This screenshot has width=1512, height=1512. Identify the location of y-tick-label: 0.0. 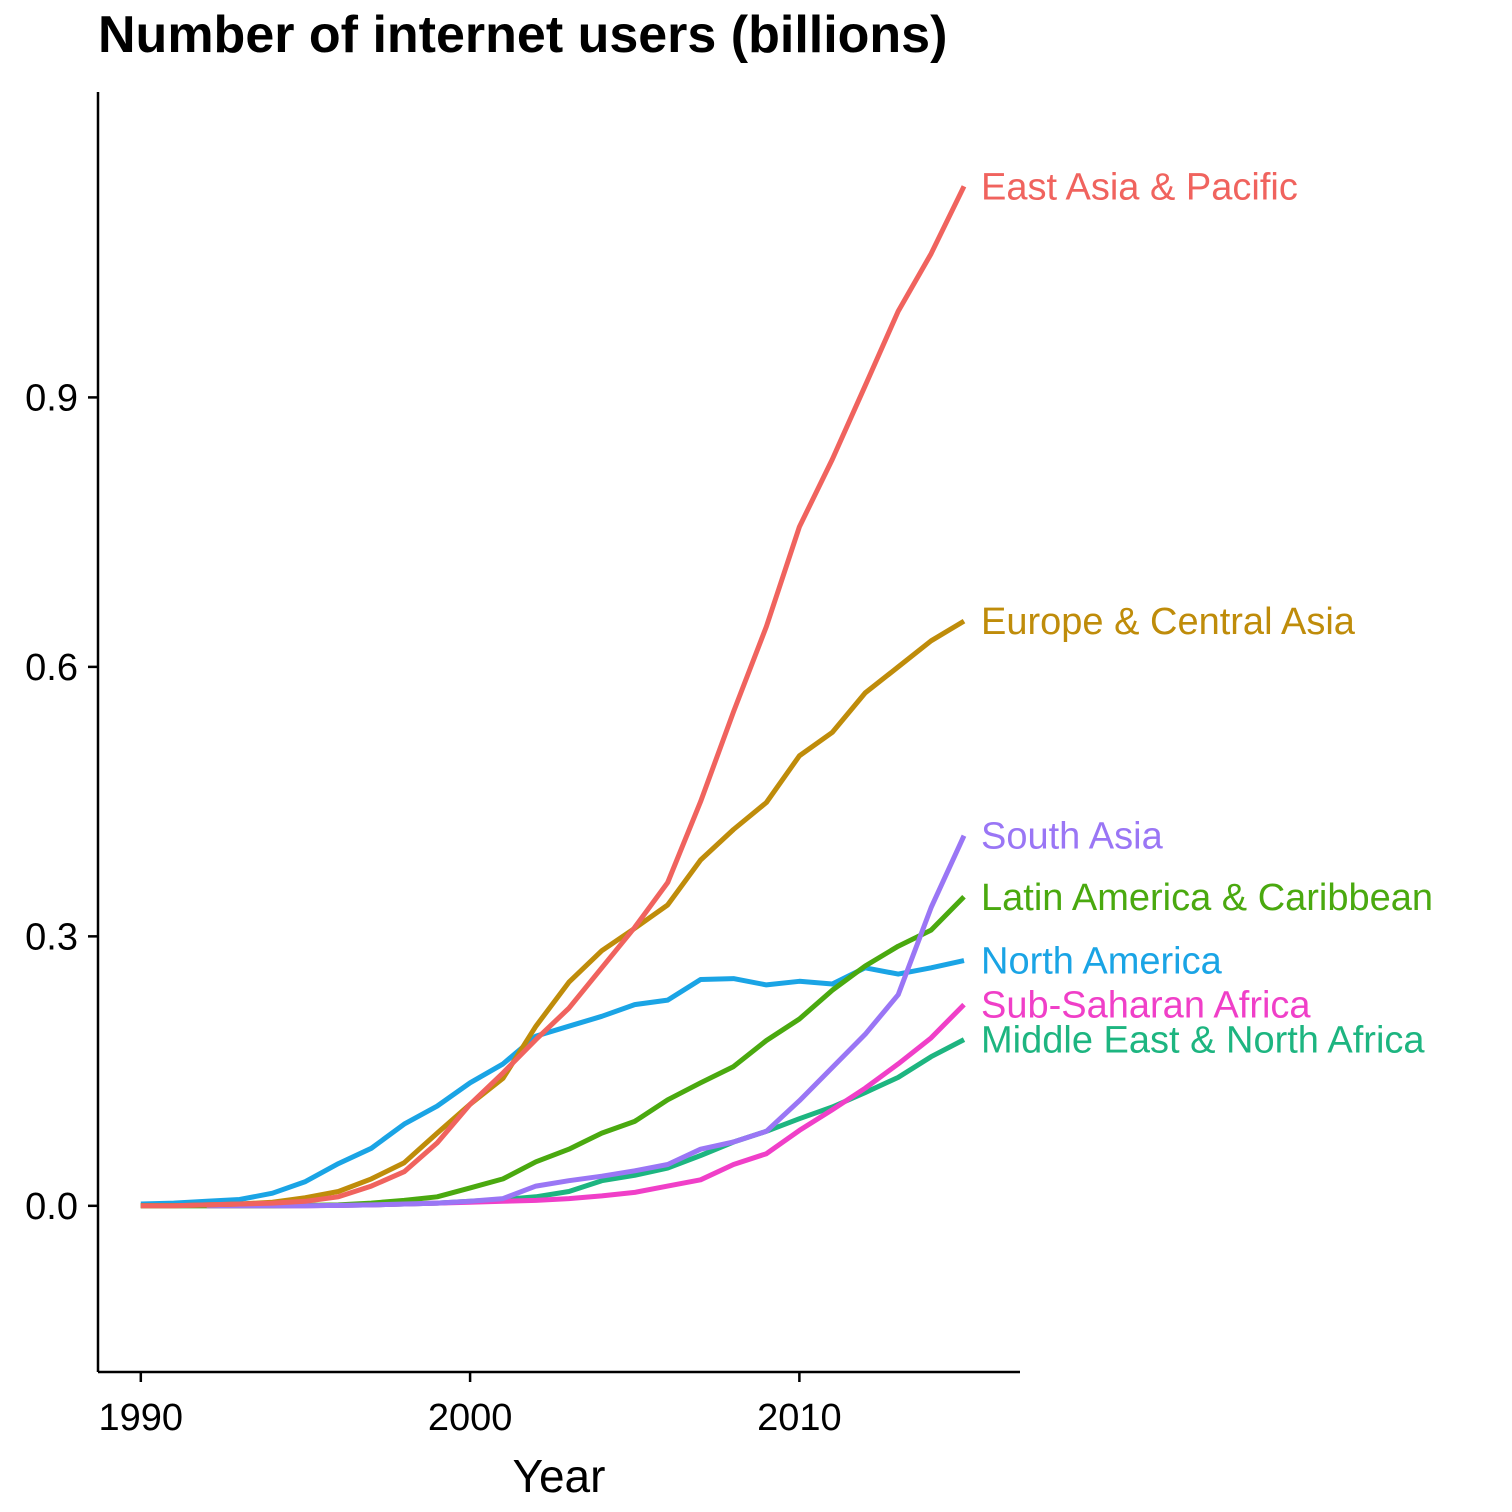
(51, 1207).